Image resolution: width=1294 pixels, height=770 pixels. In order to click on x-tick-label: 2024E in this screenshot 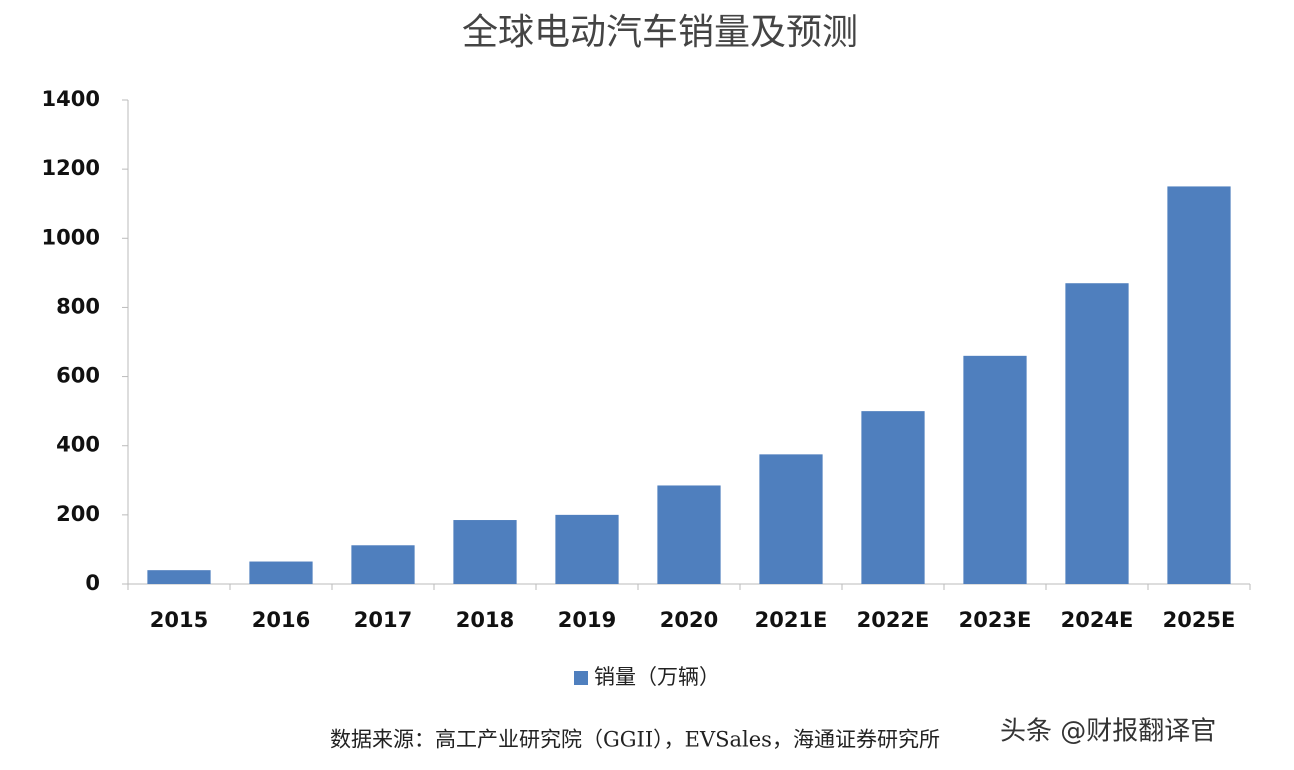, I will do `click(1097, 620)`.